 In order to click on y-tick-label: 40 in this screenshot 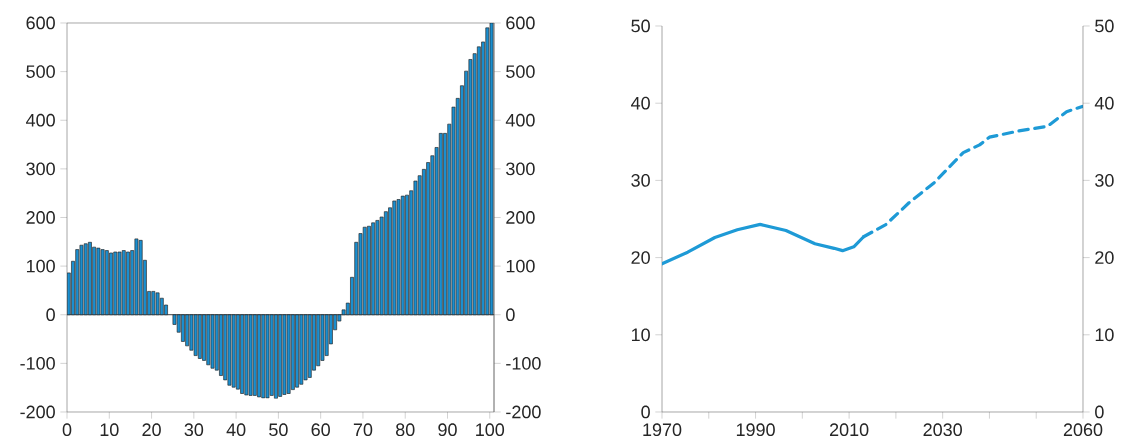, I will do `click(640, 103)`.